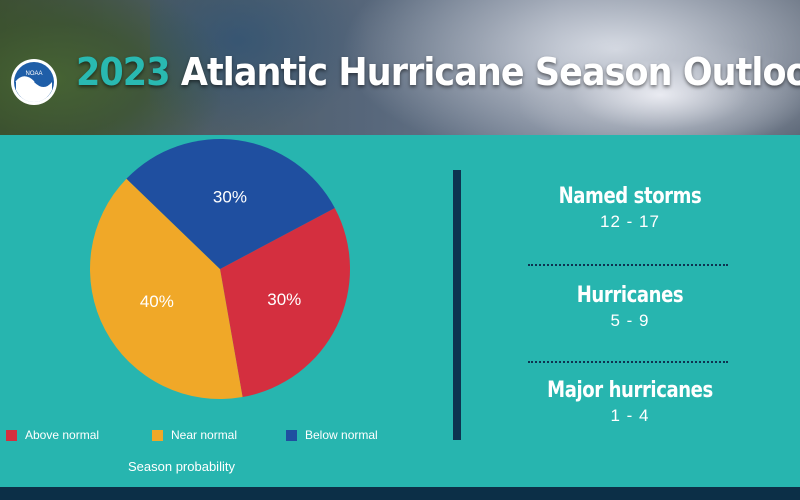 This screenshot has width=800, height=500. What do you see at coordinates (181, 466) in the screenshot?
I see `chart-caption: Season probability` at bounding box center [181, 466].